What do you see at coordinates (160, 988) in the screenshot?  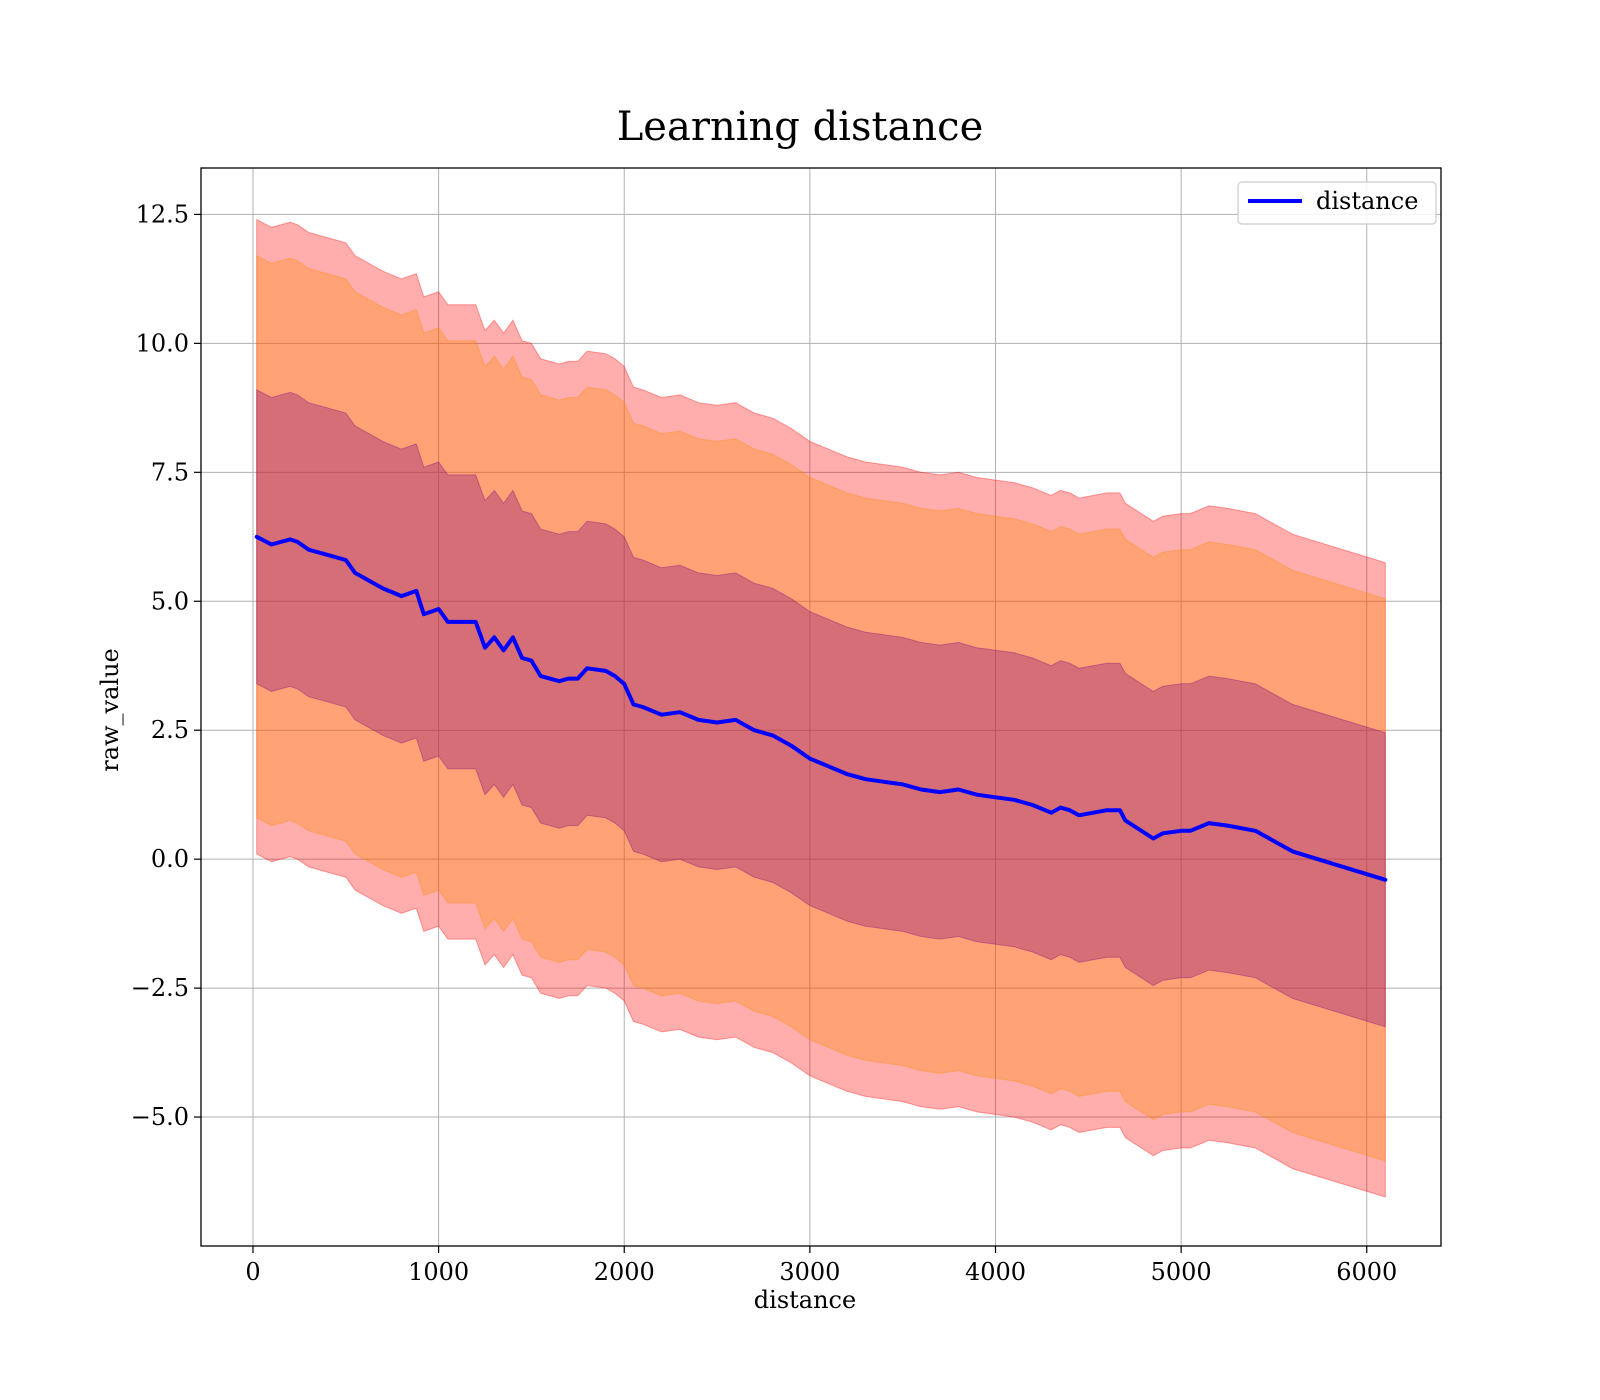 I see `y-tick-label: −2.5` at bounding box center [160, 988].